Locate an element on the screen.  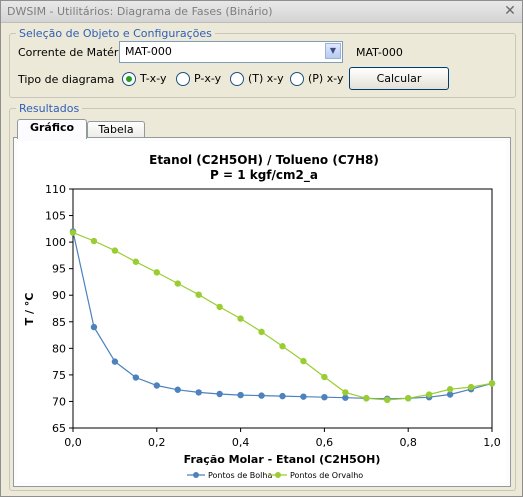
chevron-down-icon: ▼ is located at coordinates (333, 51).